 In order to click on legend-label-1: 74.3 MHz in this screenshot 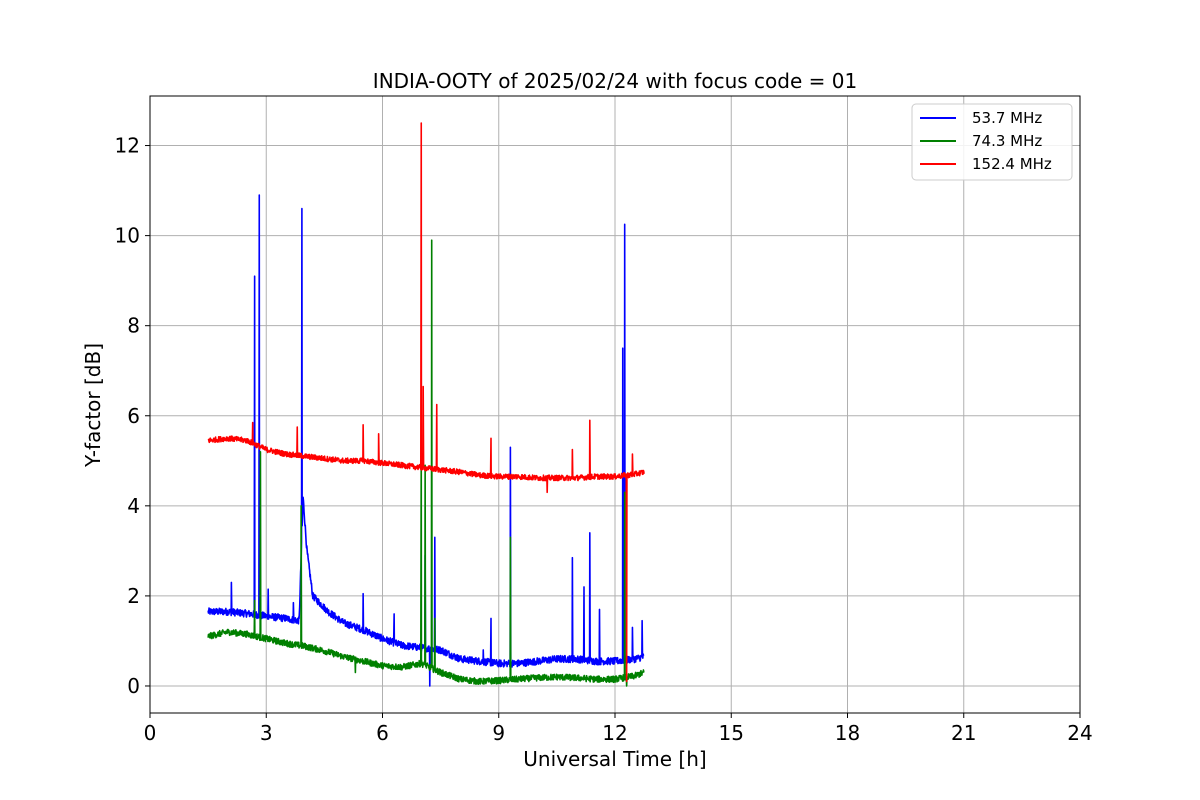, I will do `click(1007, 141)`.